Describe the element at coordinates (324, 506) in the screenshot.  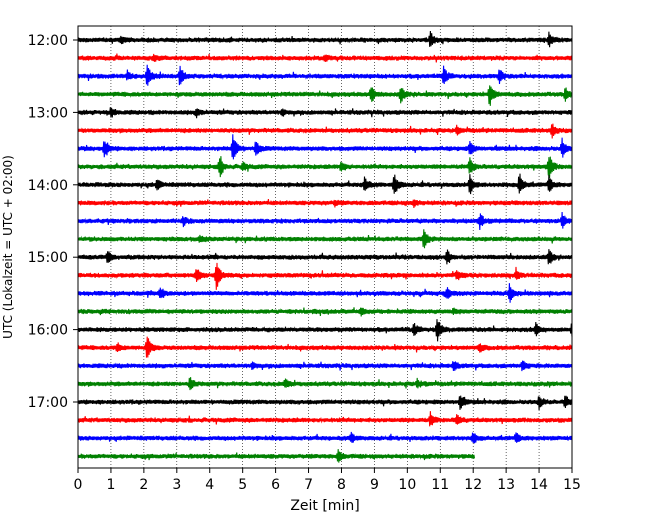
I see `x-axis-label: Zeit [min]` at that location.